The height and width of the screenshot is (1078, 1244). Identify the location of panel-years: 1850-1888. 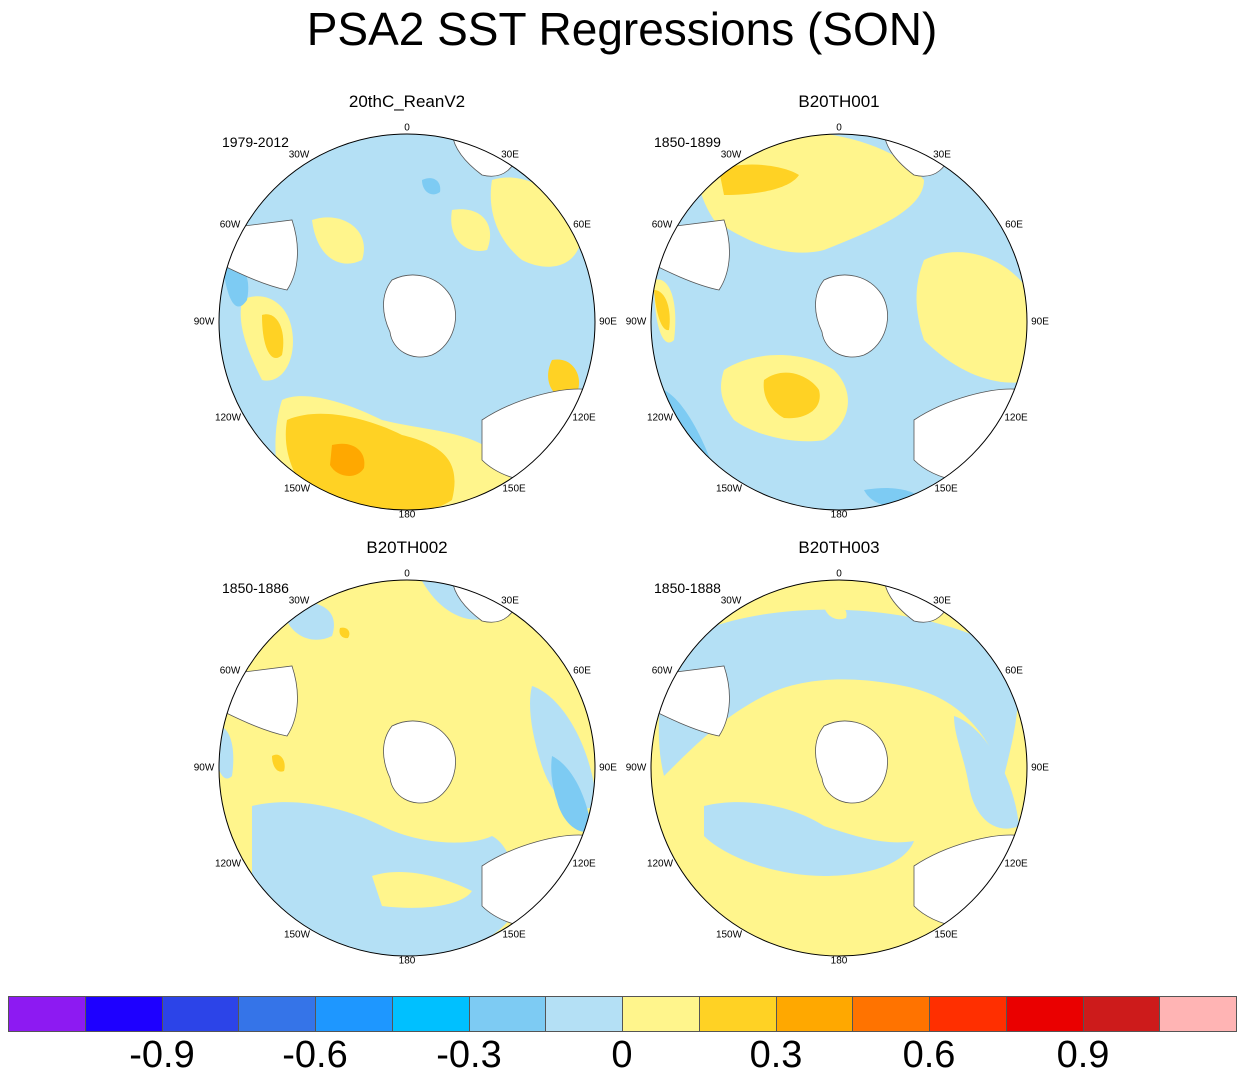
(687, 588).